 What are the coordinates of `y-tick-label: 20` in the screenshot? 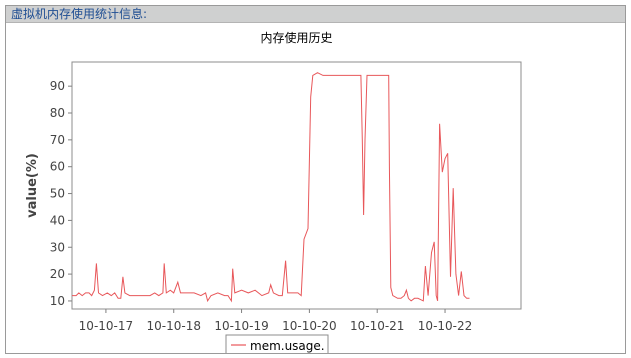 It's located at (57, 274).